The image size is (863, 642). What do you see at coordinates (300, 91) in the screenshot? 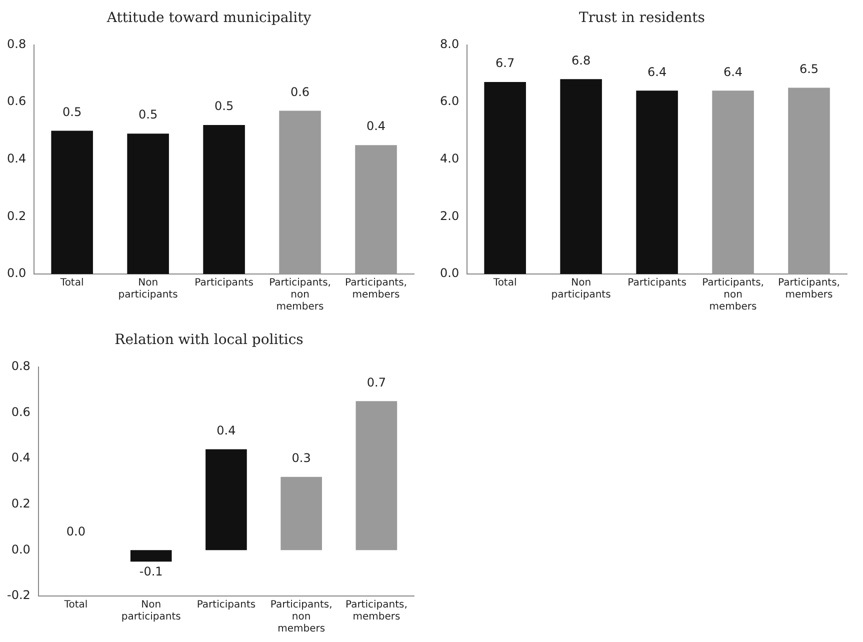
I see `data-label: 0.6` at bounding box center [300, 91].